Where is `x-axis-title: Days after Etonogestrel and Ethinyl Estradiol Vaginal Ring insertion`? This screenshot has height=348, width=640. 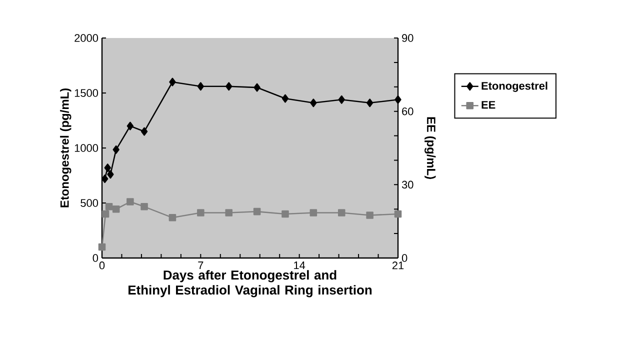
x-axis-title: Days after Etonogestrel and Ethinyl Estradiol Vaginal Ring insertion is located at coordinates (250, 284).